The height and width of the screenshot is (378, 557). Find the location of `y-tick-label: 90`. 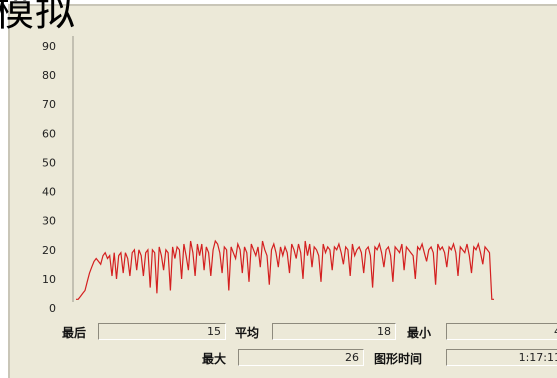

y-tick-label: 90 is located at coordinates (49, 46).